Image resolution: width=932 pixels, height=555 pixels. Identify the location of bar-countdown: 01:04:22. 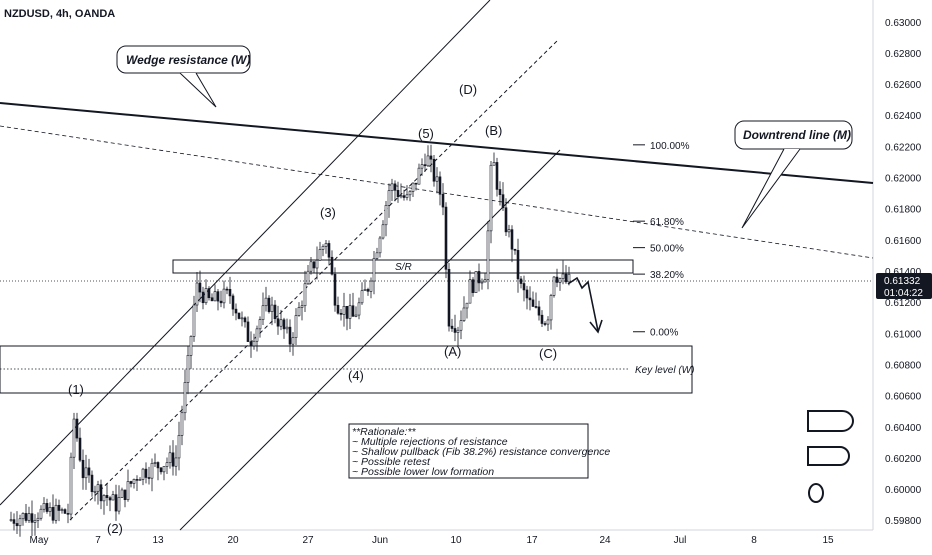
(903, 293).